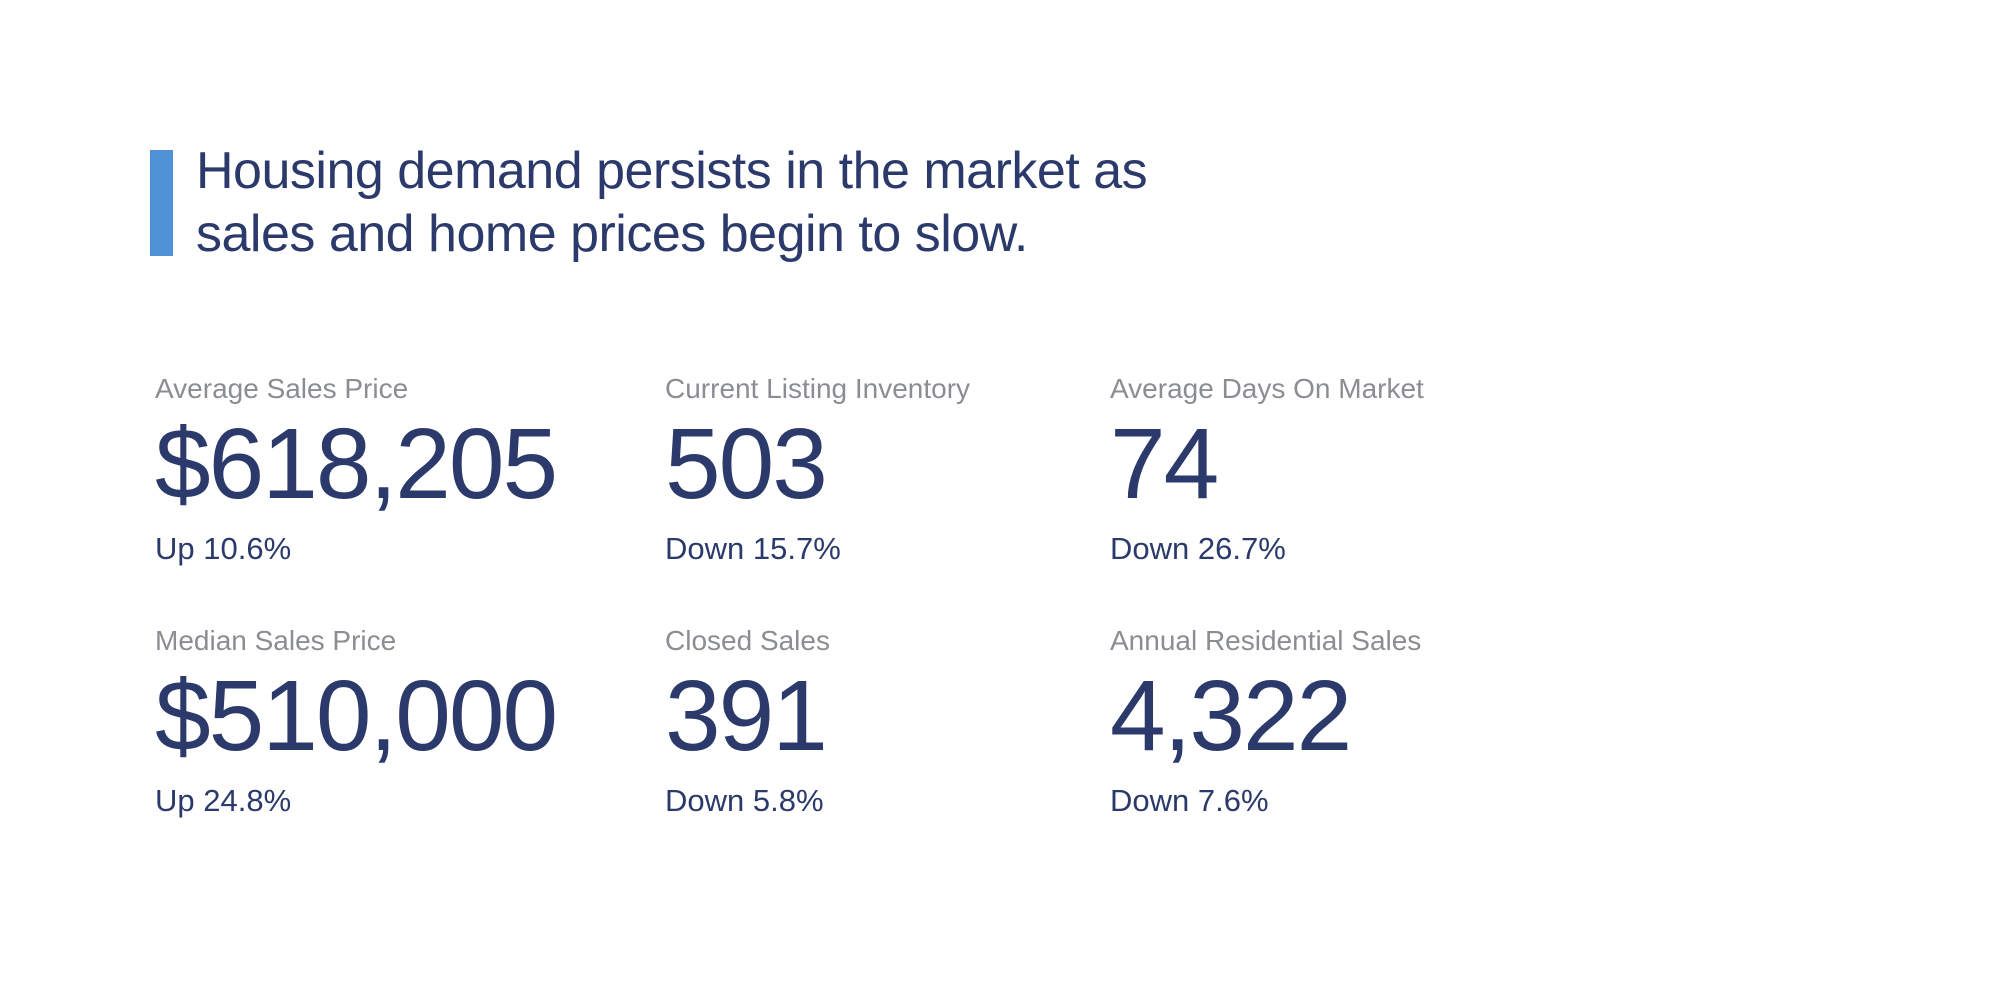 Image resolution: width=2000 pixels, height=1000 pixels. Describe the element at coordinates (1380, 722) in the screenshot. I see `stat-card-annual-residential-sales: Annual Residential Sales 4,322 Down 7.6%` at that location.